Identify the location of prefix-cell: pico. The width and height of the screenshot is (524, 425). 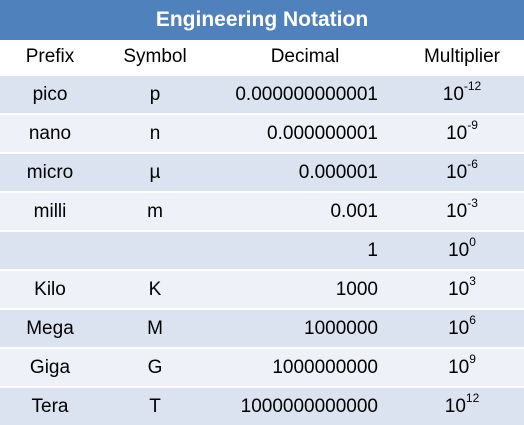
(50, 94).